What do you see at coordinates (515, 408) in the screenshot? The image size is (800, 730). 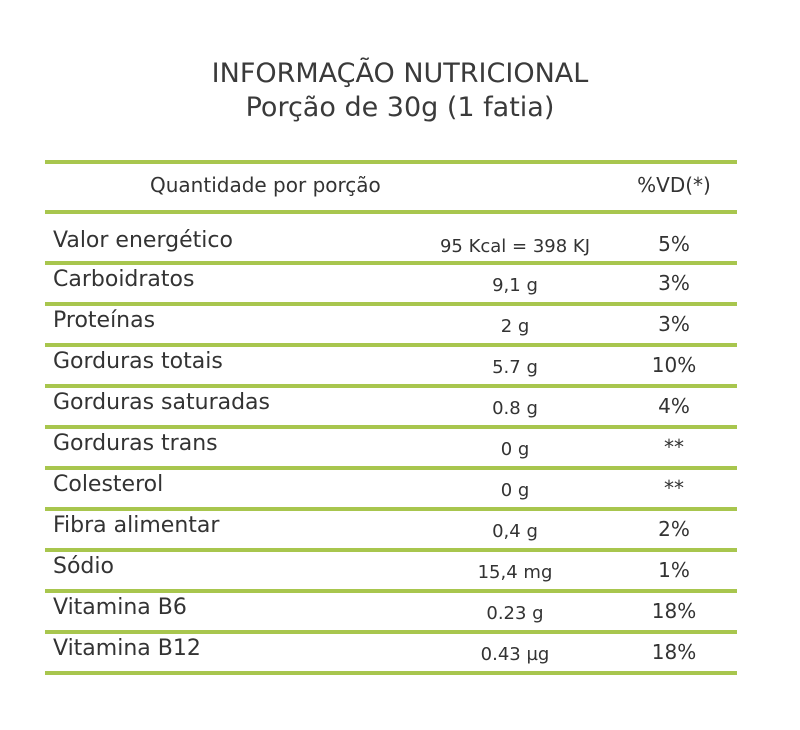 I see `nutrient-amount: 0.8 g` at bounding box center [515, 408].